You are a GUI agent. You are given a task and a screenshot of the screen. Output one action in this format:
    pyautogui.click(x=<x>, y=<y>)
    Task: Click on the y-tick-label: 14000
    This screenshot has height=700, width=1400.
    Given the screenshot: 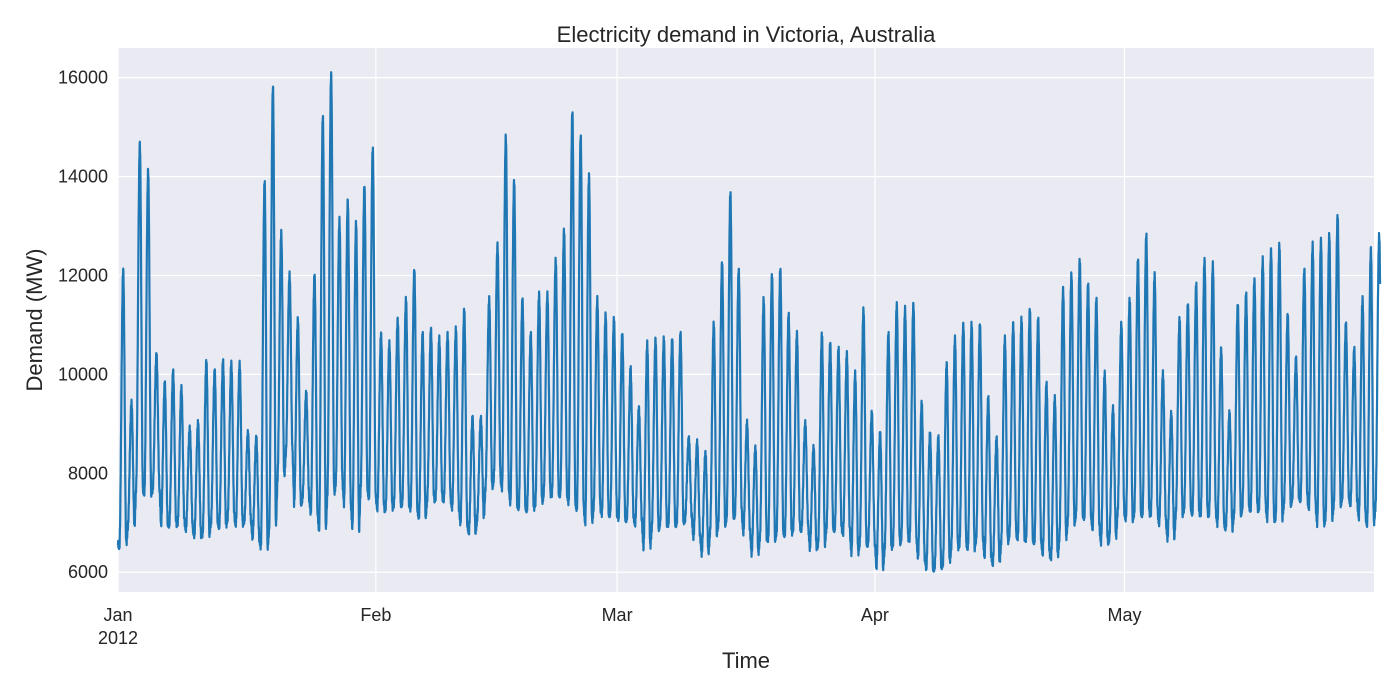 What is the action you would take?
    pyautogui.click(x=83, y=177)
    